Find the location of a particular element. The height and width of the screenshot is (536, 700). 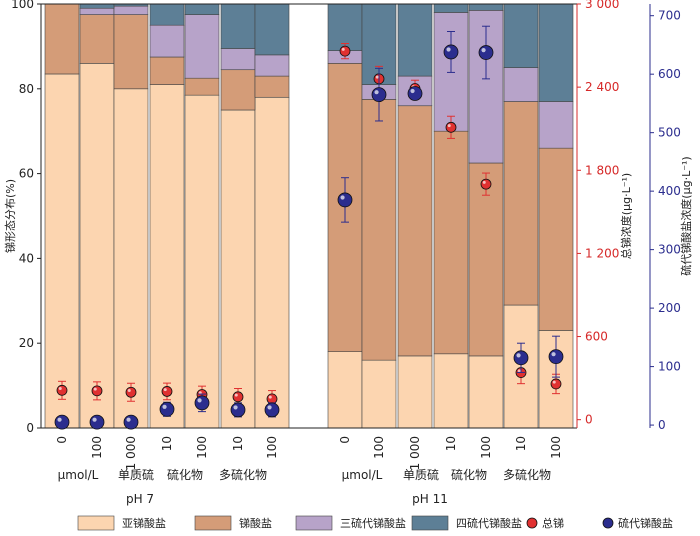

right2-tick-label: 300 is located at coordinates (669, 250).